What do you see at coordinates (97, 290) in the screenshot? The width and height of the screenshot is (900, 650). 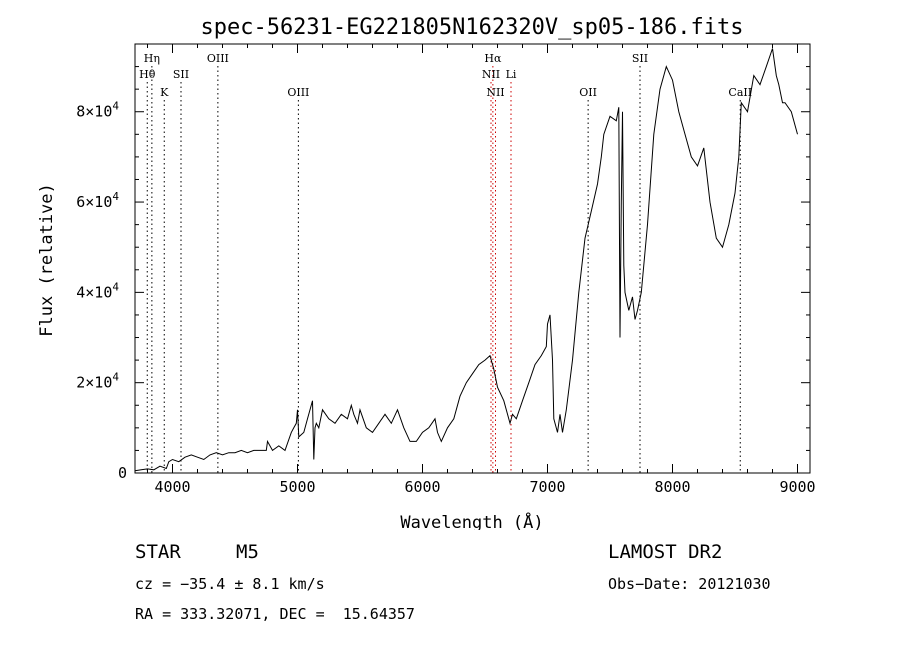 I see `y-tick-label: 4×10⁴` at bounding box center [97, 290].